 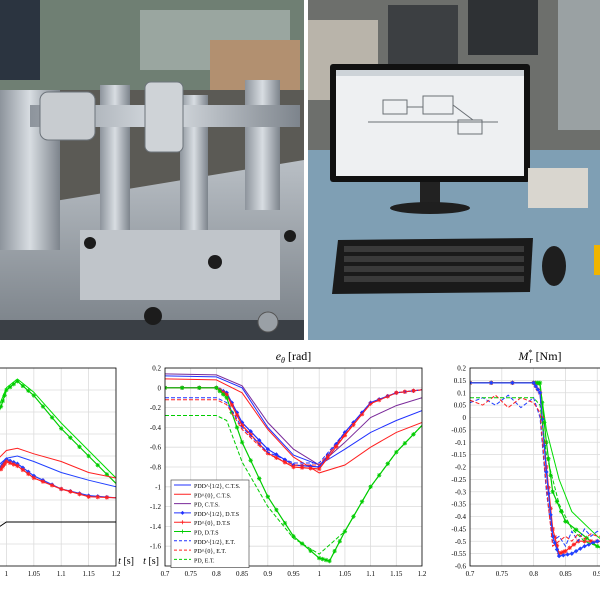 What do you see at coordinates (531, 360) in the screenshot?
I see `title-subscript: r` at bounding box center [531, 360].